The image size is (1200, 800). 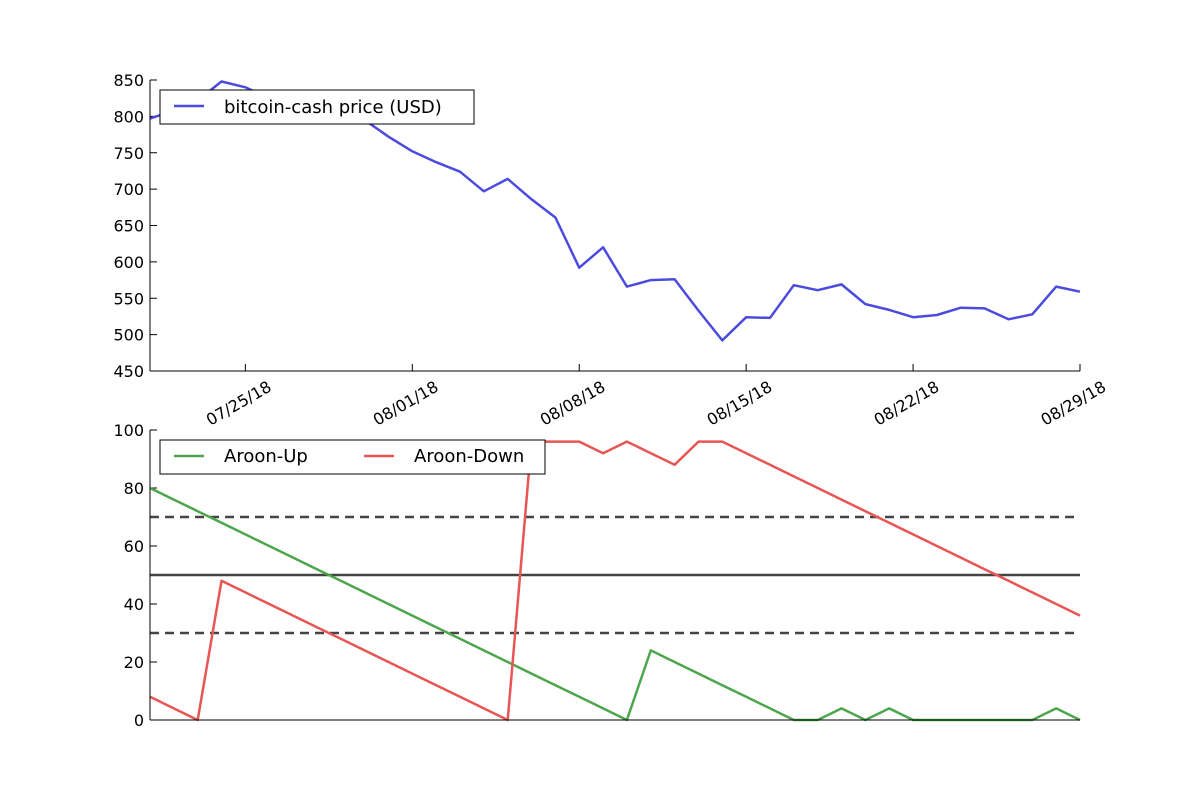 I want to click on legend-label-aroon-down: Aroon-Down, so click(x=469, y=456).